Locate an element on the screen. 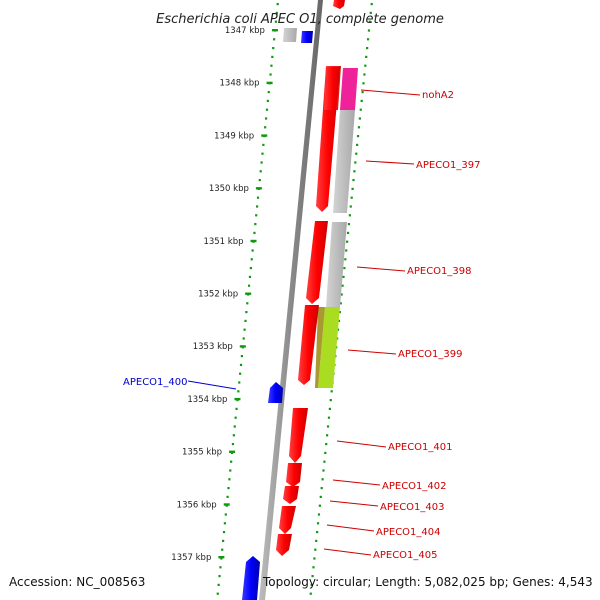  tick-label: 1357 kbp is located at coordinates (191, 558).